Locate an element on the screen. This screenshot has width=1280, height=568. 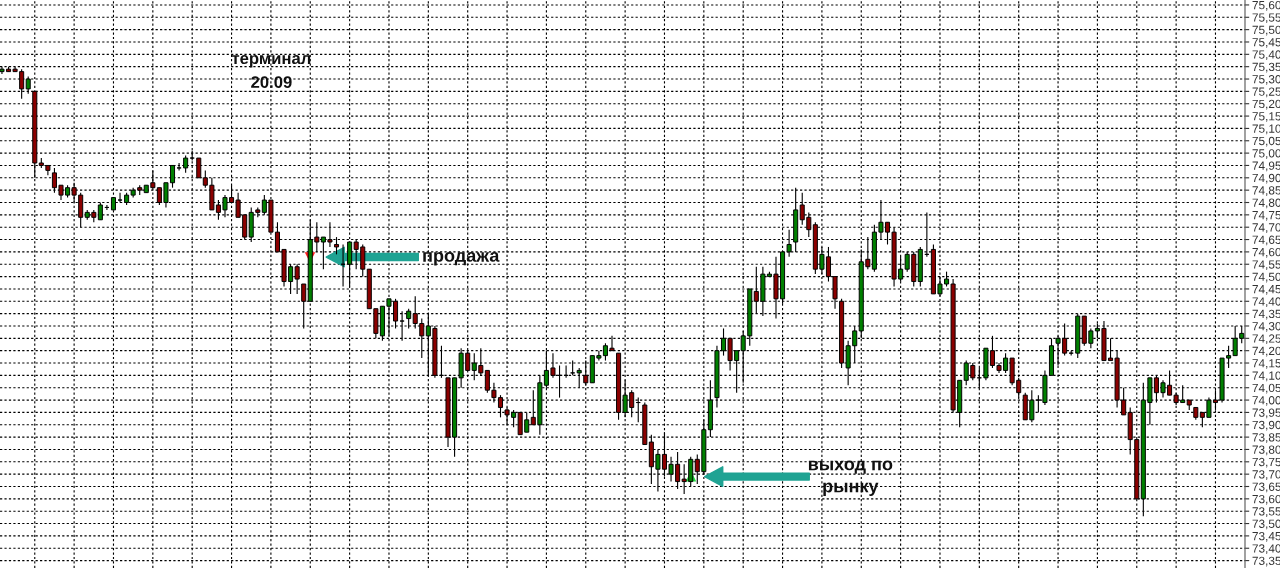
y-tick-label: 75,05 is located at coordinates (1266, 141).